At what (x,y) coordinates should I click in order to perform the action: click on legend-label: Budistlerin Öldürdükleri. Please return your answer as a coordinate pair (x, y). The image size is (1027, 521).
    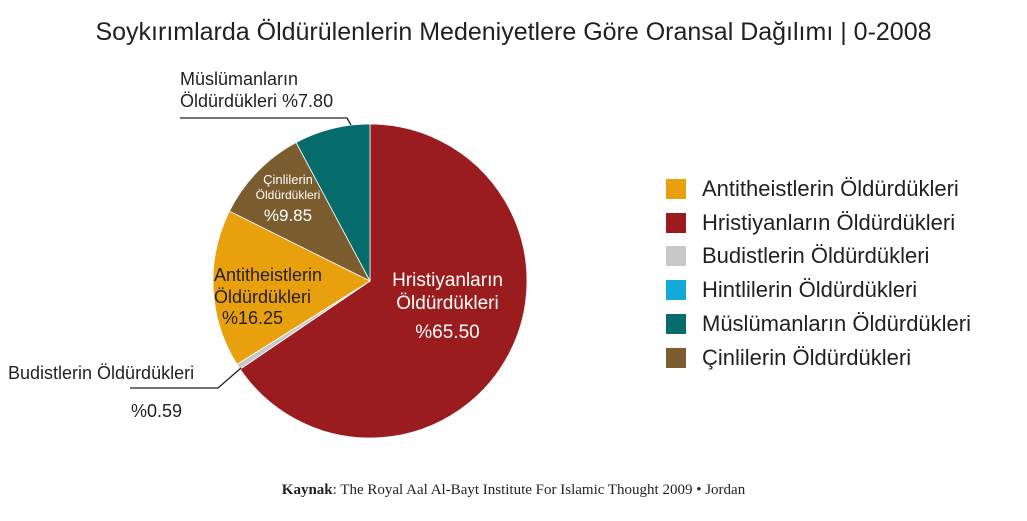
    Looking at the image, I should click on (816, 256).